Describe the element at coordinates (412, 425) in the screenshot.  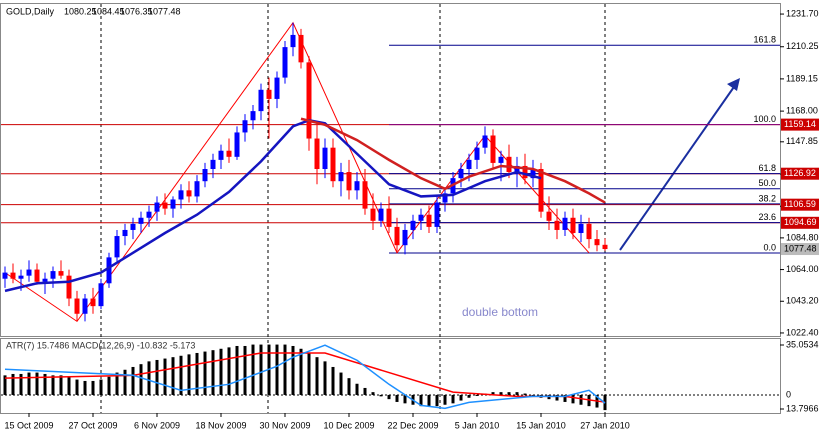
I see `x-tick-label: 22 Dec 2009` at that location.